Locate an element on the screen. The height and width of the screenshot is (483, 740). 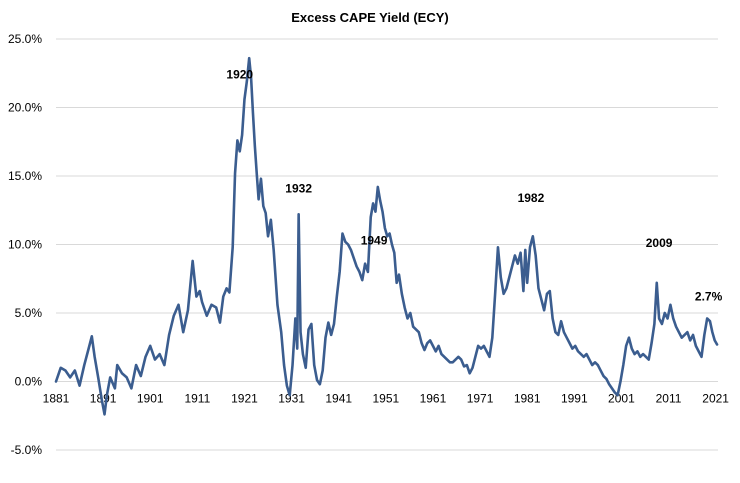
x-tick-label: 1961 is located at coordinates (433, 399).